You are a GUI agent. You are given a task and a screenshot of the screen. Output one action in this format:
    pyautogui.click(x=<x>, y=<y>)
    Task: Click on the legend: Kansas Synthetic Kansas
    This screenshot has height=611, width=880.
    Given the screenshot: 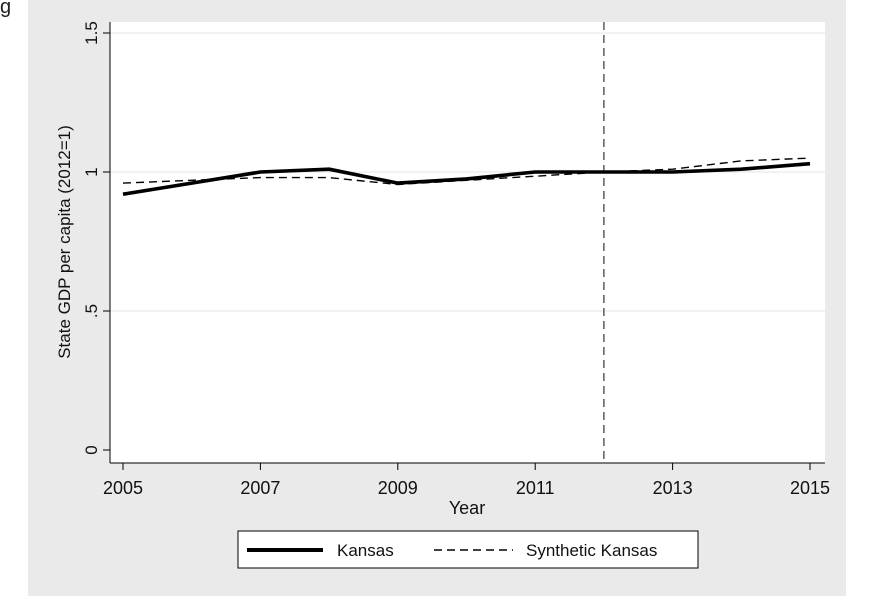 What is the action you would take?
    pyautogui.click(x=468, y=549)
    